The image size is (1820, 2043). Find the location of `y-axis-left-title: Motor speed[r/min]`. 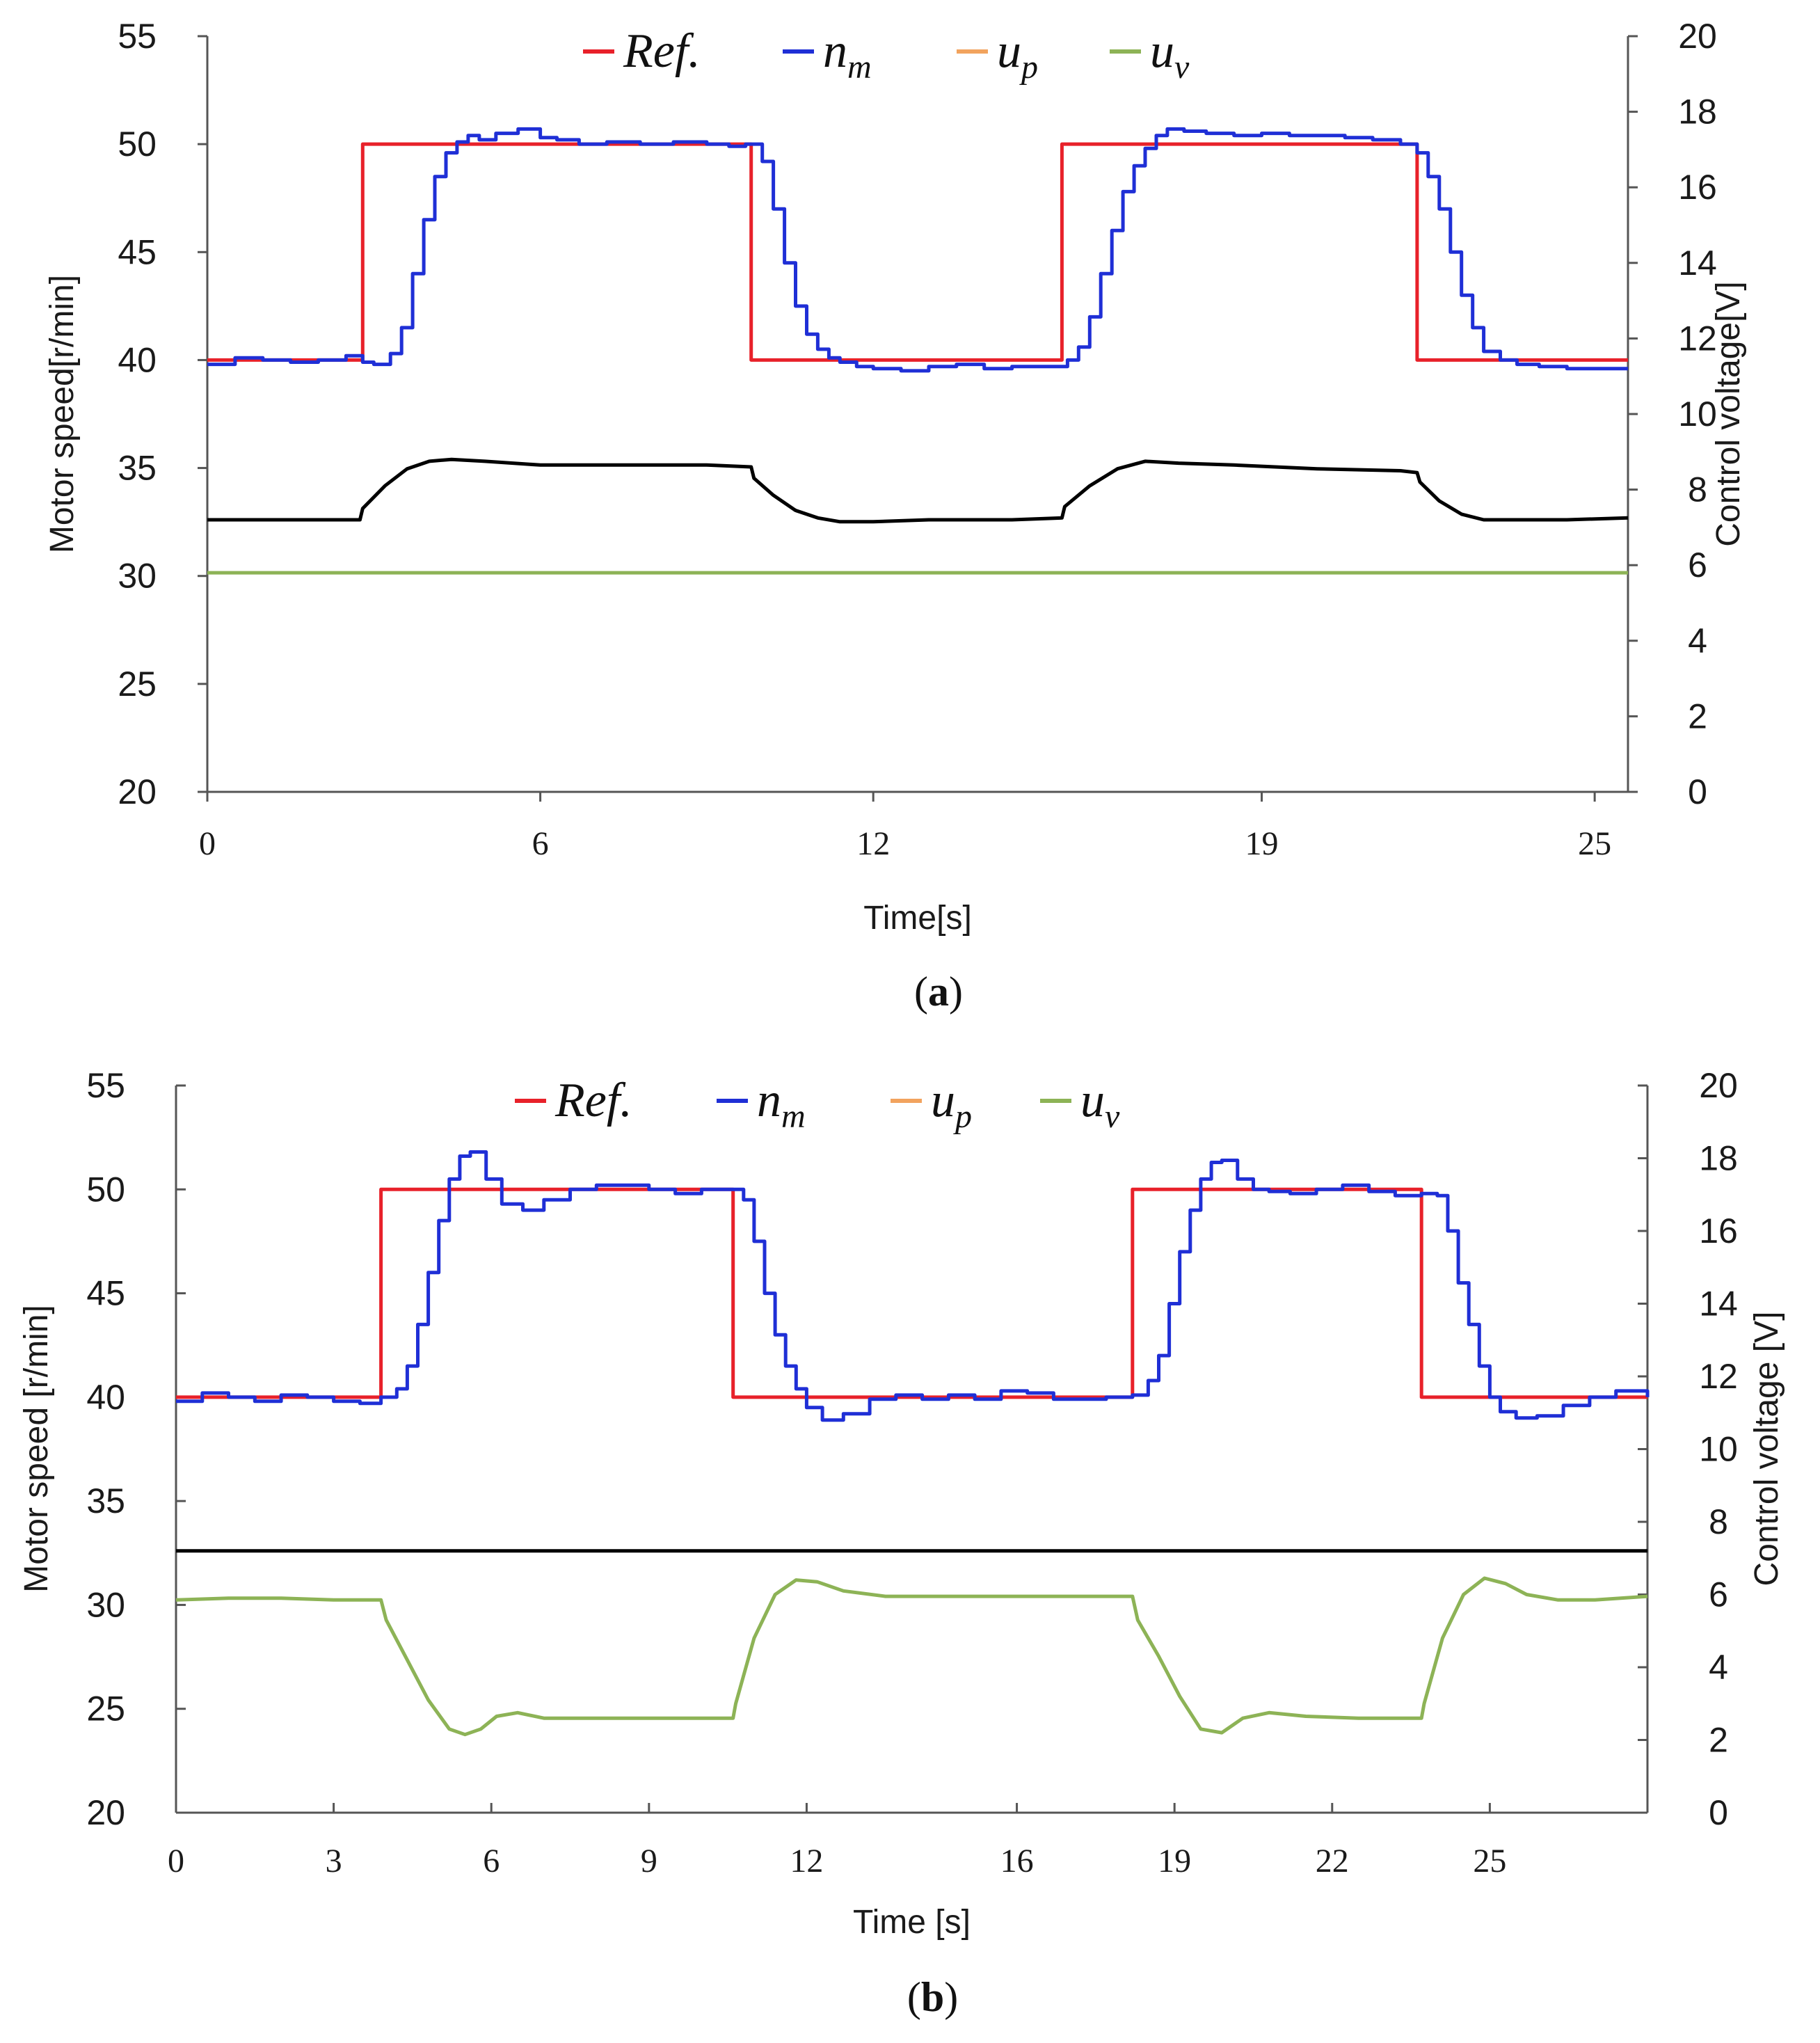

y-axis-left-title: Motor speed[r/min] is located at coordinates (62, 414).